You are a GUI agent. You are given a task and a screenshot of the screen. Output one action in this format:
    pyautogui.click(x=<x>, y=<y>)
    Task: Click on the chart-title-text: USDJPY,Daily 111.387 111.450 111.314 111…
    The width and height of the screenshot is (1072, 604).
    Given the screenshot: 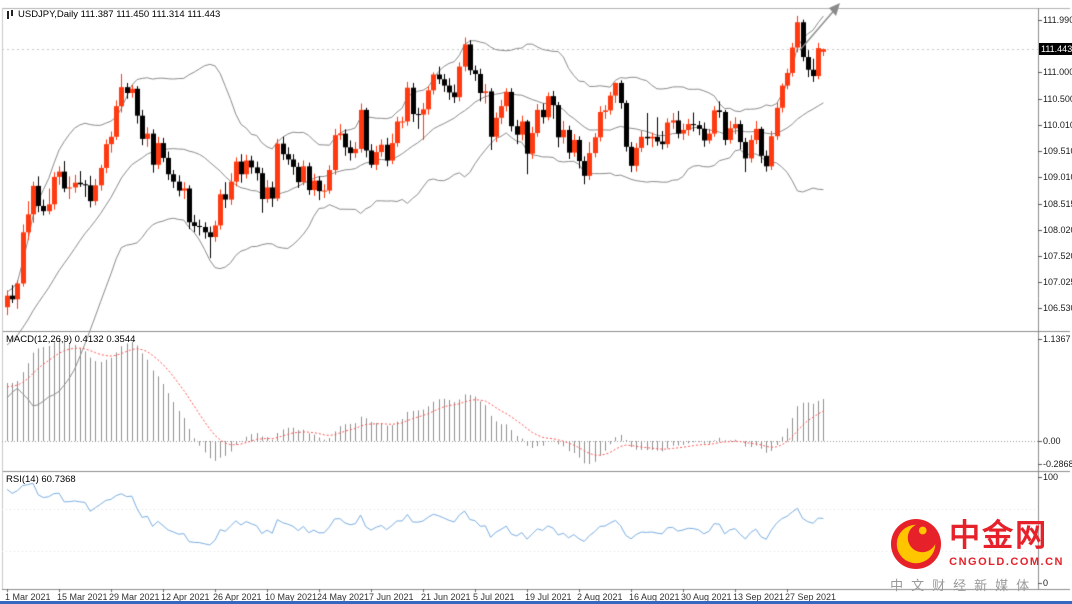 What is the action you would take?
    pyautogui.click(x=119, y=14)
    